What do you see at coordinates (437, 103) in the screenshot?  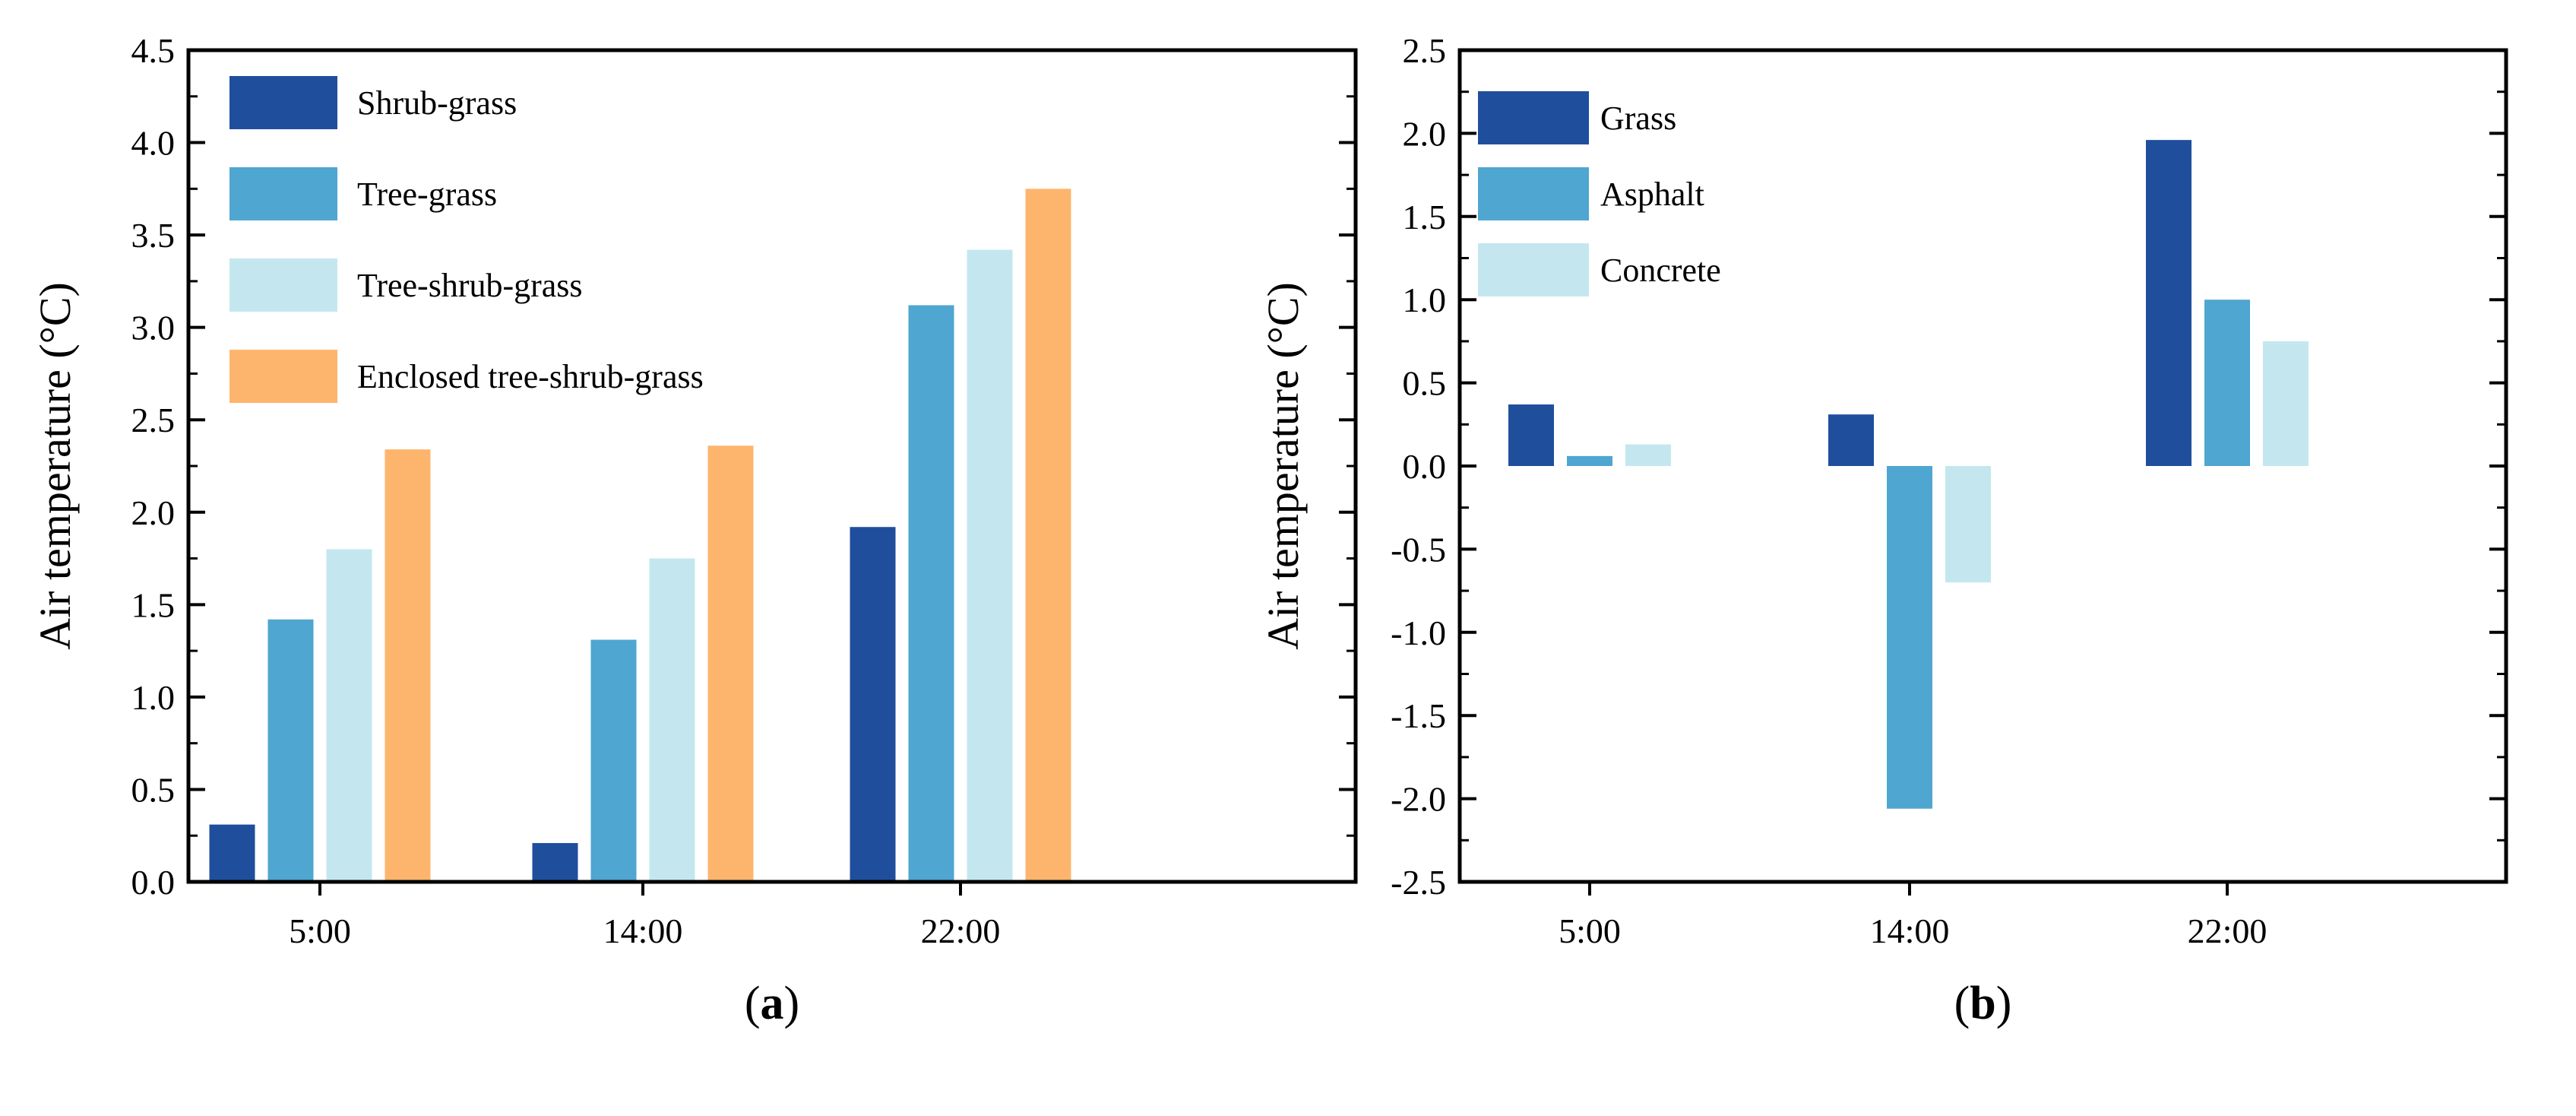 I see `legend-label: Shrub-grass` at bounding box center [437, 103].